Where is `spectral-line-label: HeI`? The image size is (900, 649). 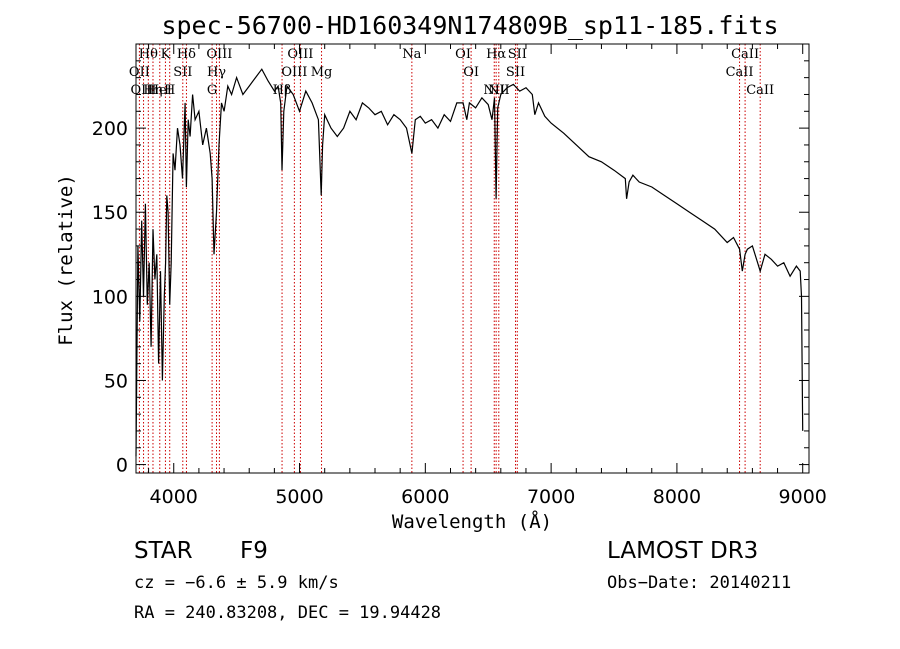
spectral-line-label: HeI is located at coordinates (160, 90).